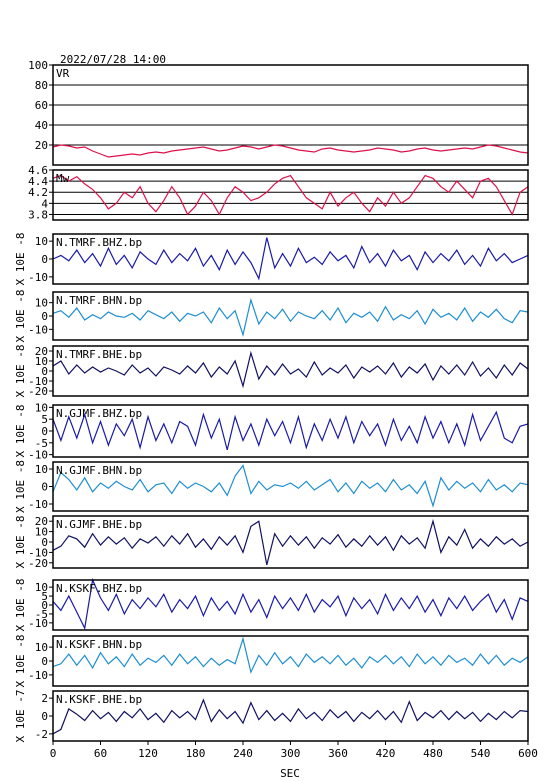 This screenshot has width=554, height=781. I want to click on series-line-tmrf-bhz, so click(290, 259).